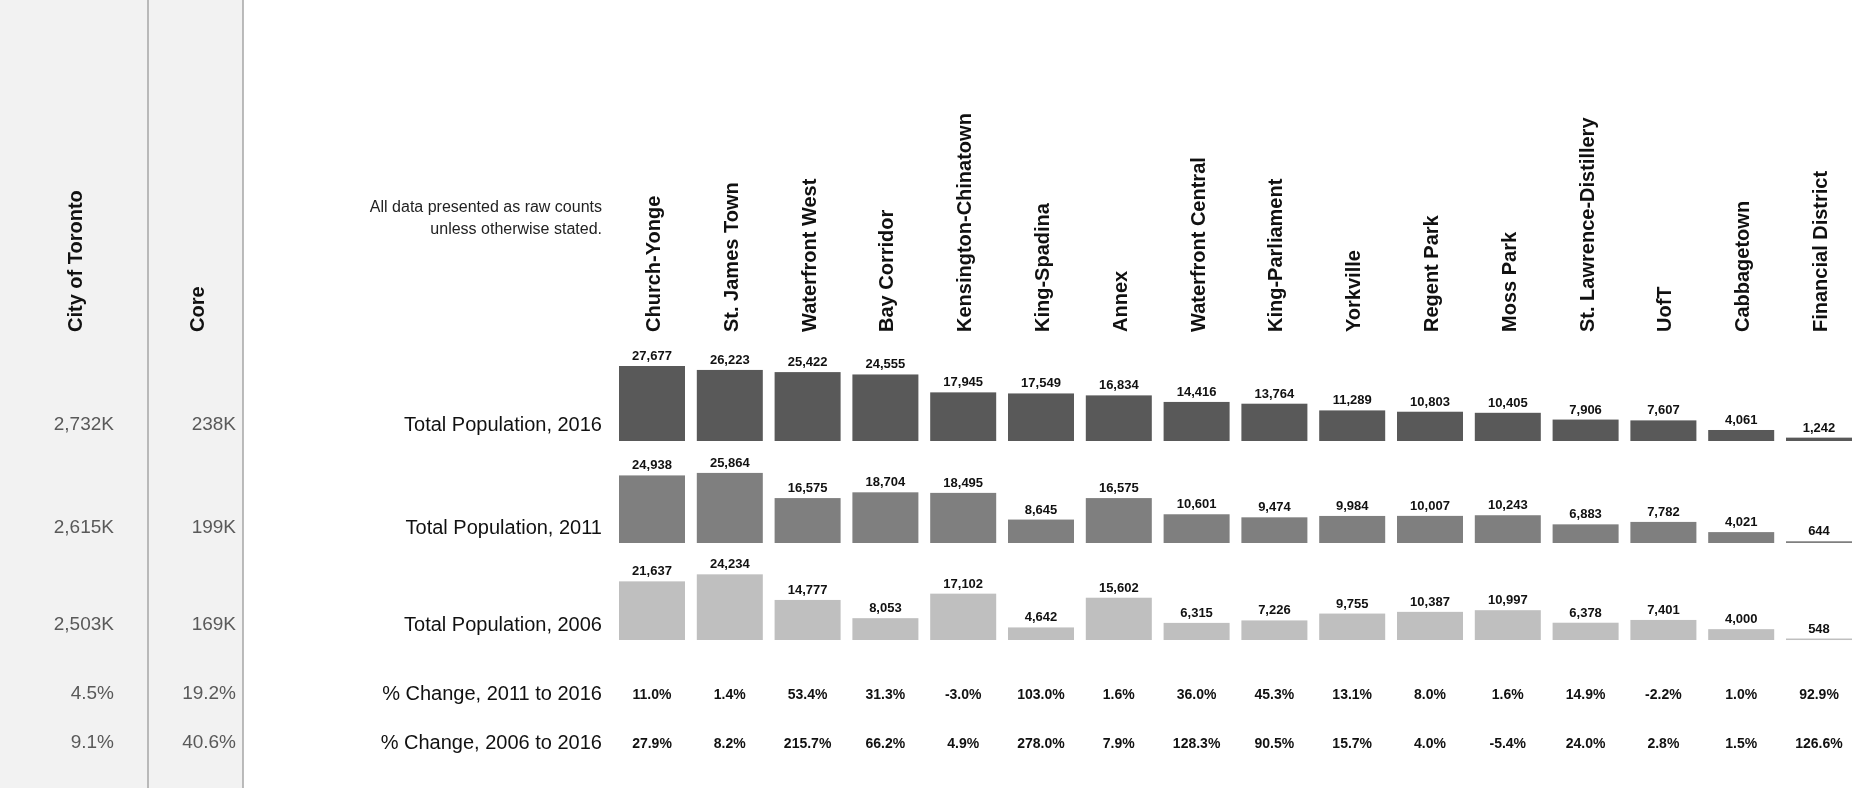 This screenshot has height=788, width=1858. What do you see at coordinates (730, 564) in the screenshot?
I see `data-label: 24,234` at bounding box center [730, 564].